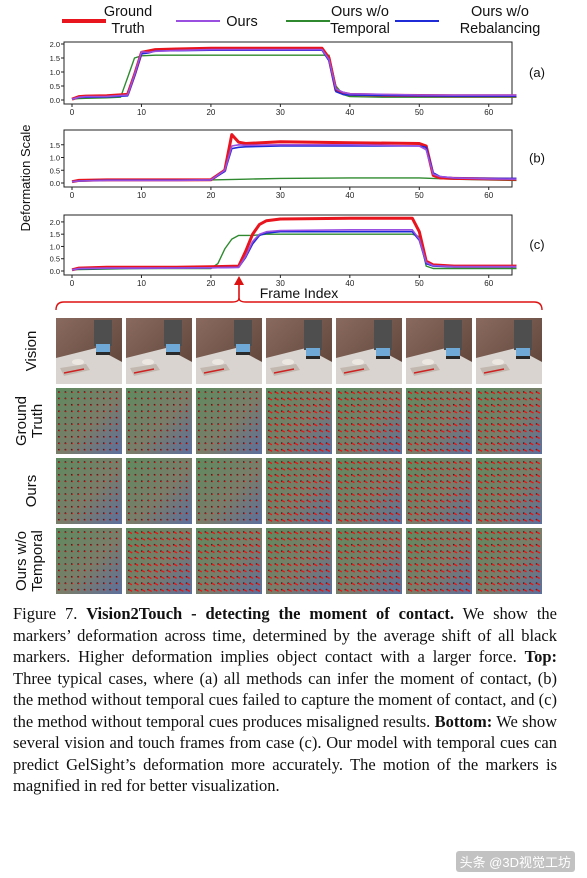 The image size is (587, 878). Describe the element at coordinates (500, 29) in the screenshot. I see `legend-label: Rebalancing` at that location.